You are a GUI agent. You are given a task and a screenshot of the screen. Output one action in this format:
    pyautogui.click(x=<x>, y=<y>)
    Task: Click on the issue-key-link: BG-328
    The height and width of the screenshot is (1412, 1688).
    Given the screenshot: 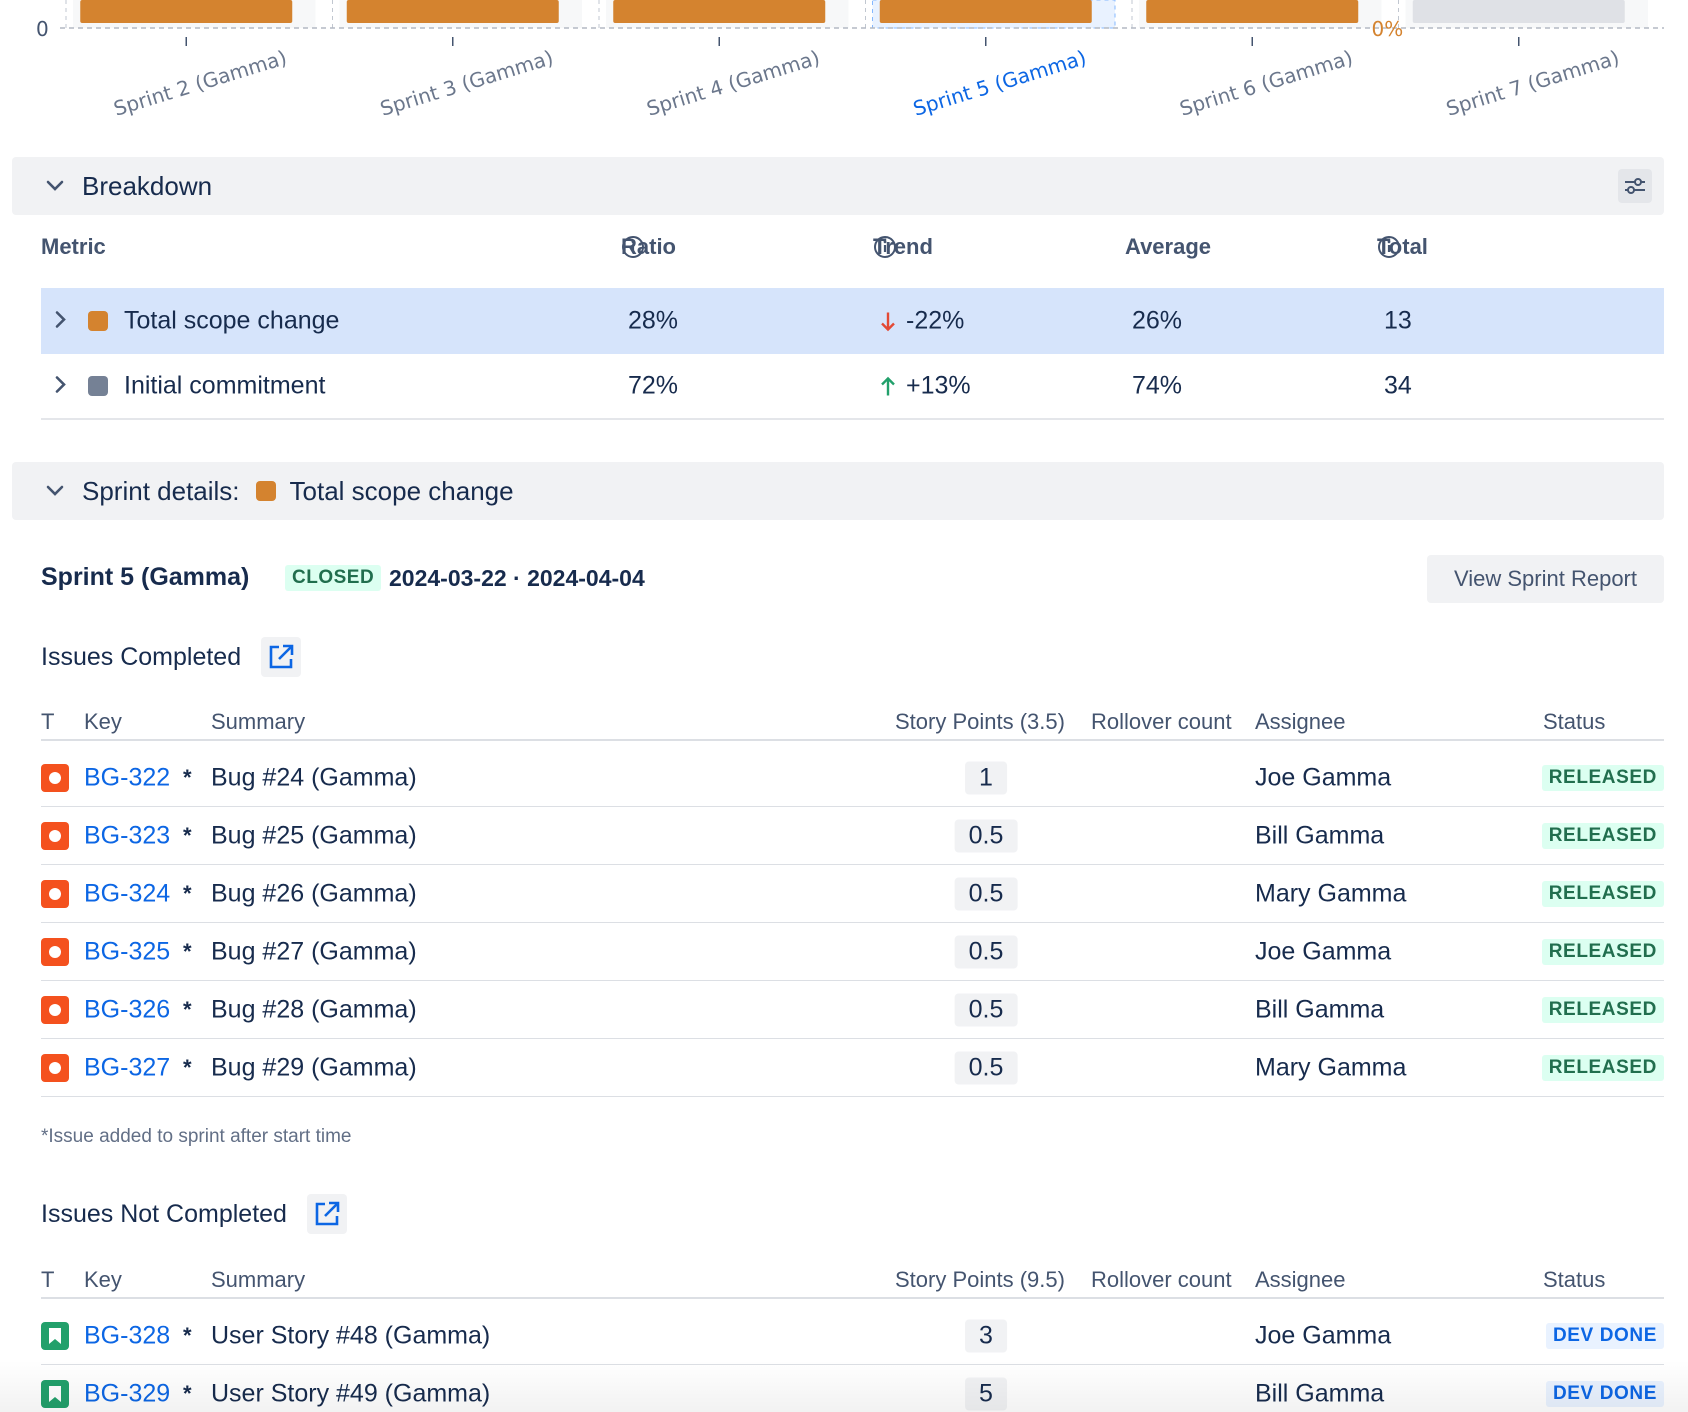 What is the action you would take?
    pyautogui.click(x=127, y=1335)
    